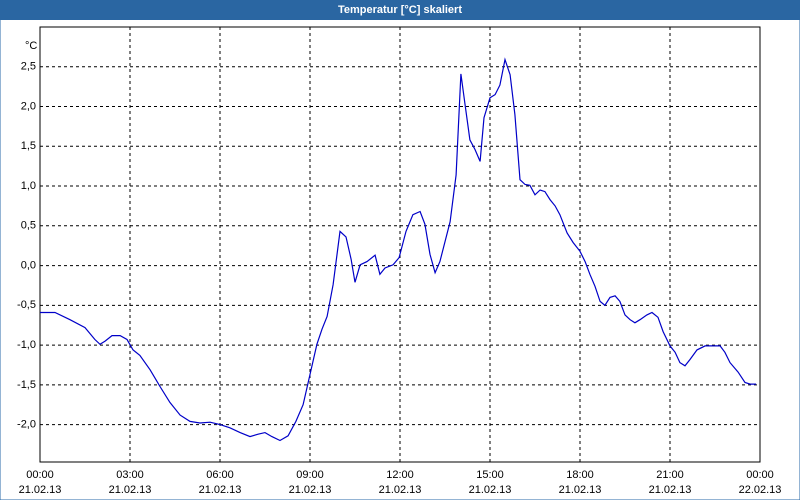 This screenshot has width=800, height=500. I want to click on y-tick-label: 2,5, so click(28, 67).